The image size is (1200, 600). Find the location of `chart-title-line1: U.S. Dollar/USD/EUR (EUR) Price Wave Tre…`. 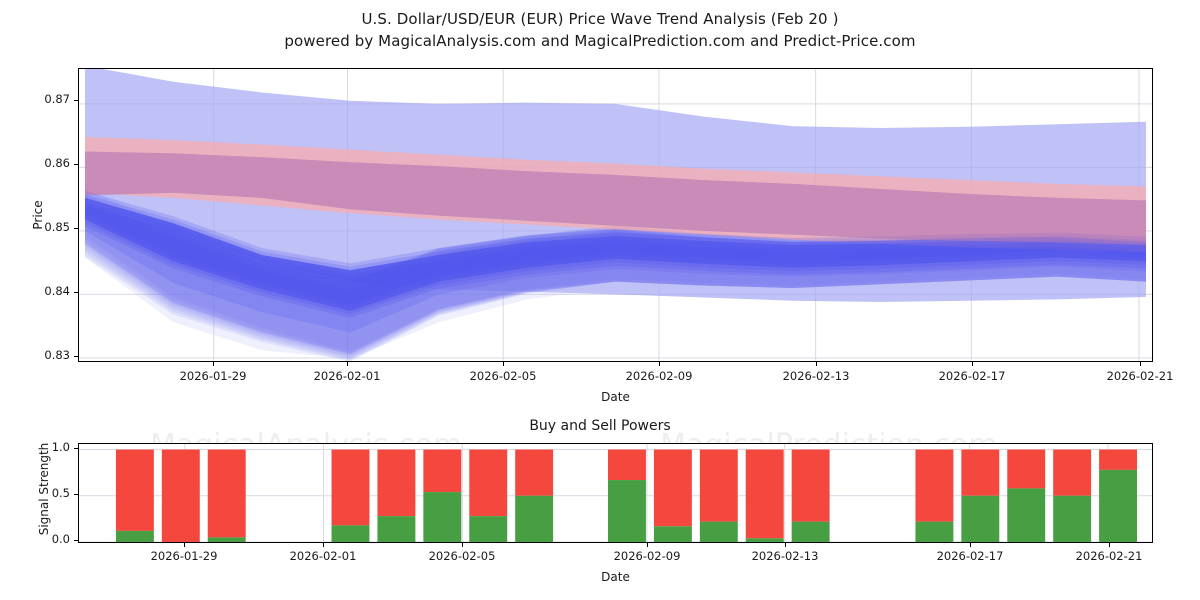

chart-title-line1: U.S. Dollar/USD/EUR (EUR) Price Wave Tre… is located at coordinates (600, 19).